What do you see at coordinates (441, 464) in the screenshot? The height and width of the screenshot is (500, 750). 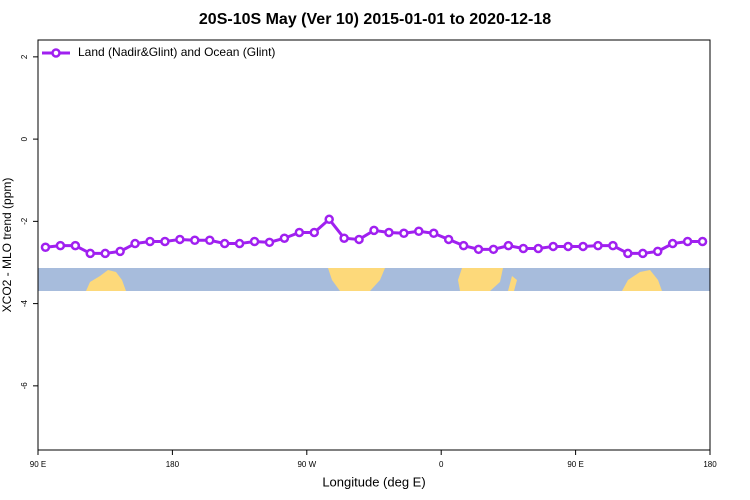 I see `x-tick-label: 0` at bounding box center [441, 464].